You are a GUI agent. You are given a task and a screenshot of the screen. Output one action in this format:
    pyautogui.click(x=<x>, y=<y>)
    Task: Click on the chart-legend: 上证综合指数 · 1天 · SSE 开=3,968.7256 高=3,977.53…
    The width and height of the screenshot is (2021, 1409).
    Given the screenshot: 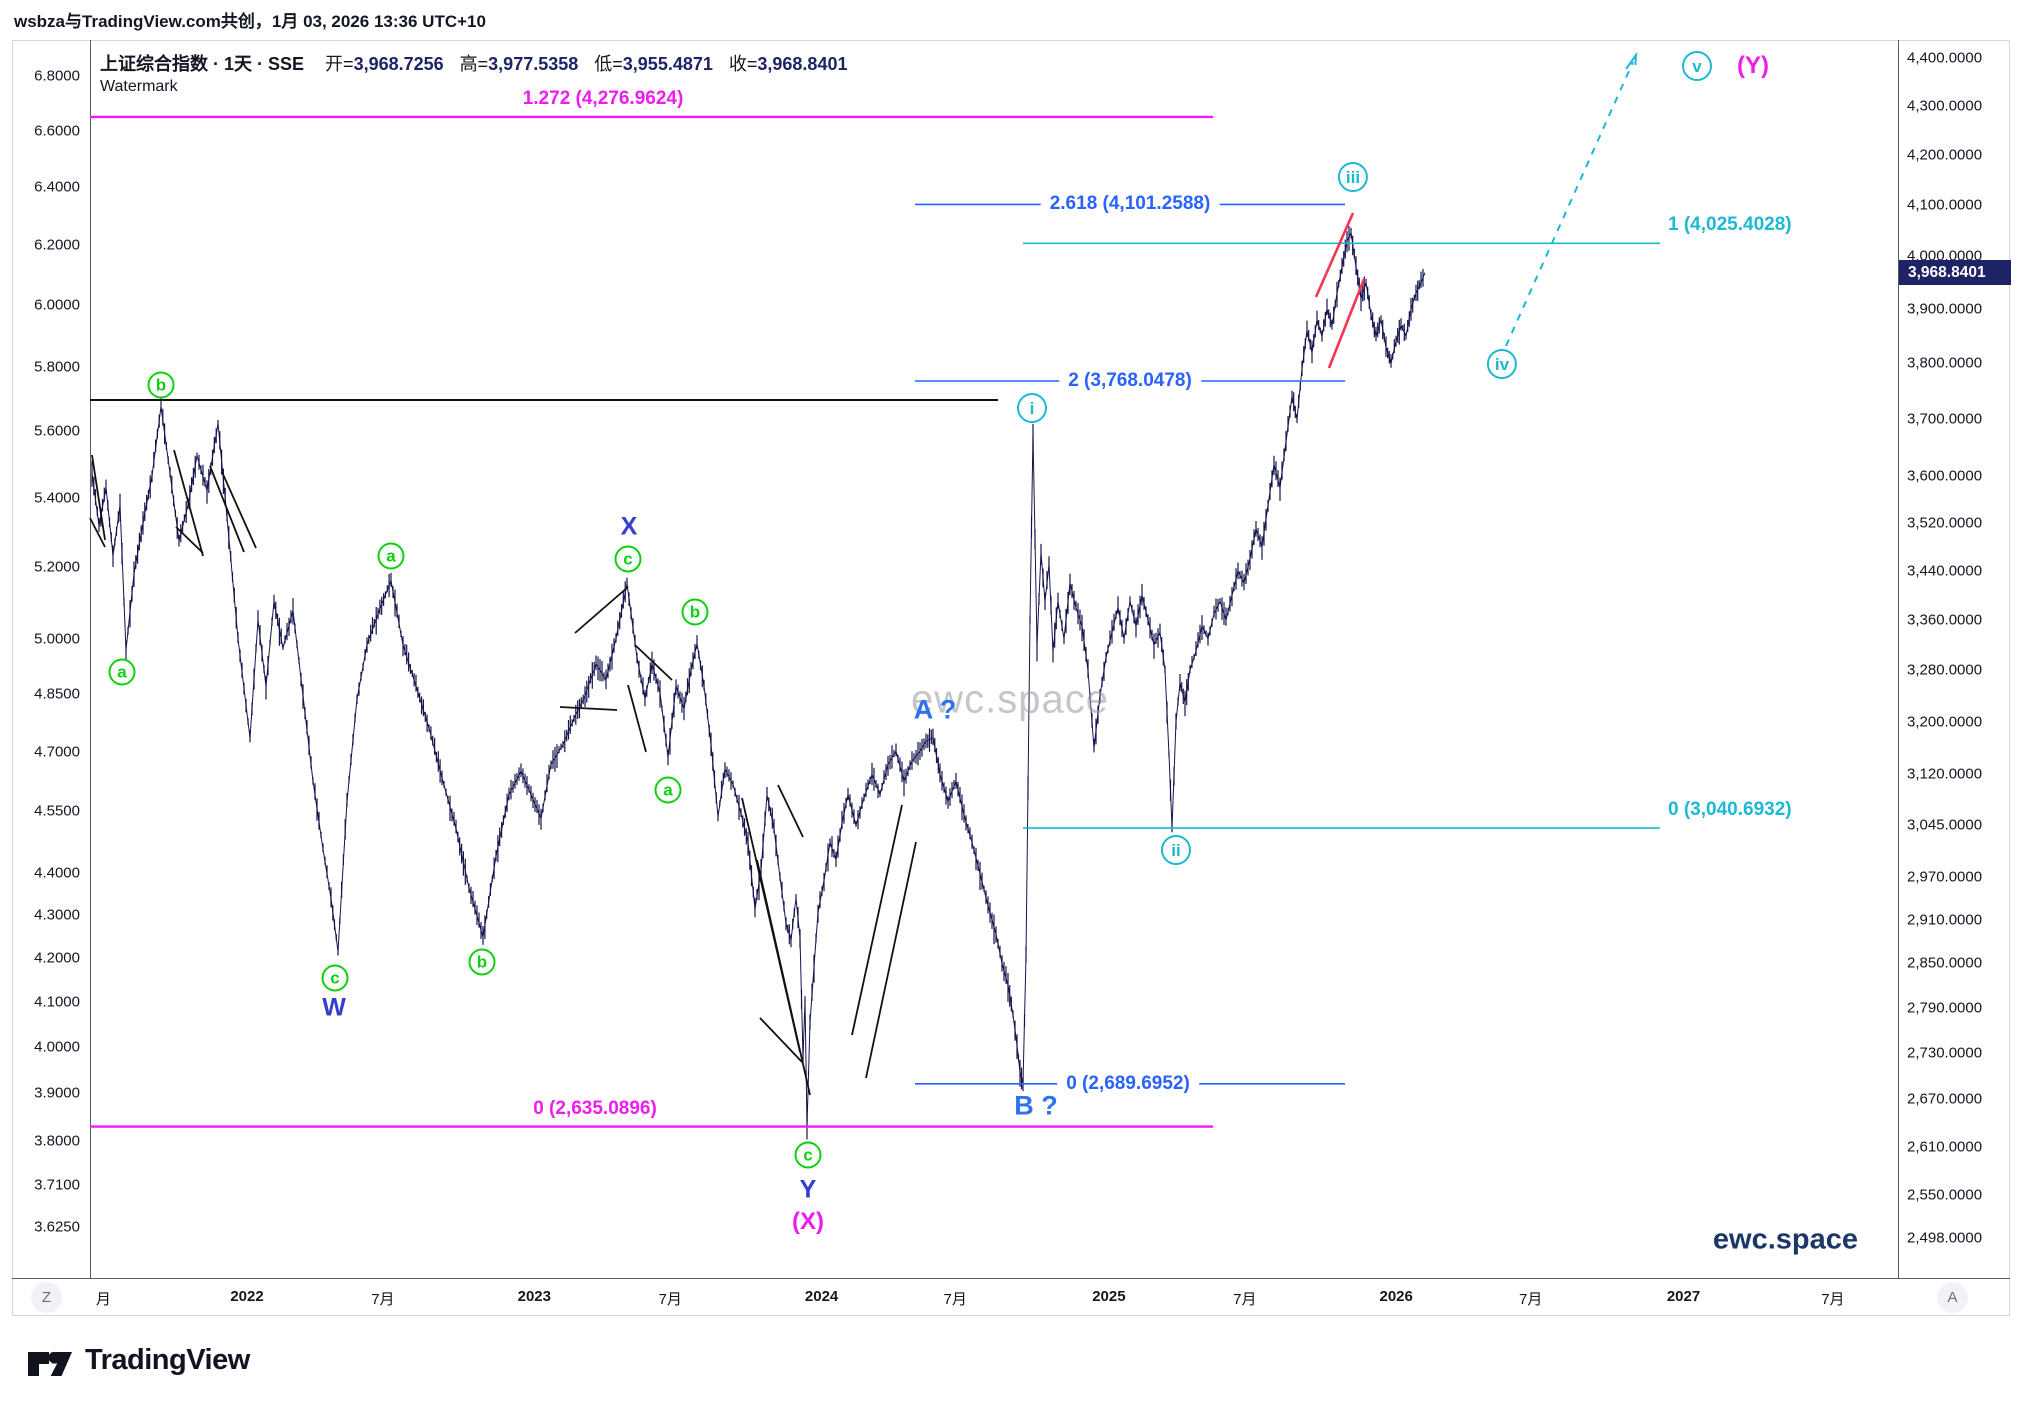 What is the action you would take?
    pyautogui.click(x=473, y=63)
    